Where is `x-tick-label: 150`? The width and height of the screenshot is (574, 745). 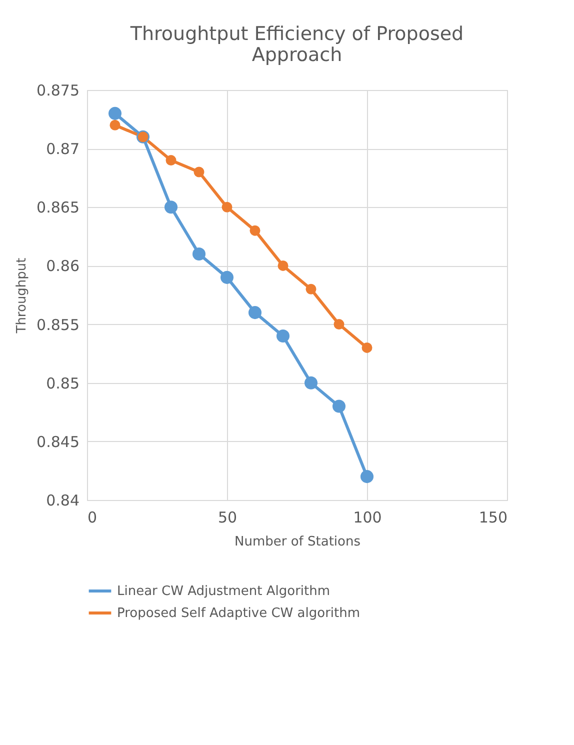 x-tick-label: 150 is located at coordinates (493, 517).